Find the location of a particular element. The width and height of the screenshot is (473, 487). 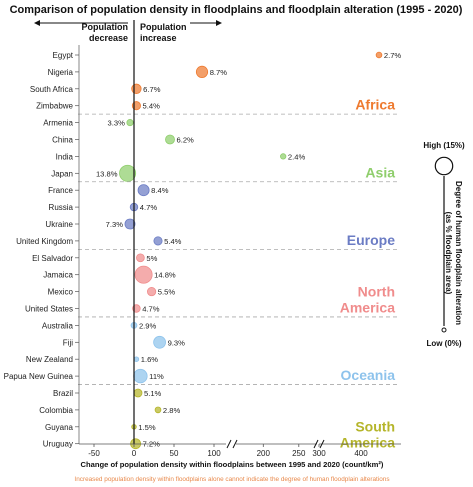

country-label: South Africa is located at coordinates (52, 89).